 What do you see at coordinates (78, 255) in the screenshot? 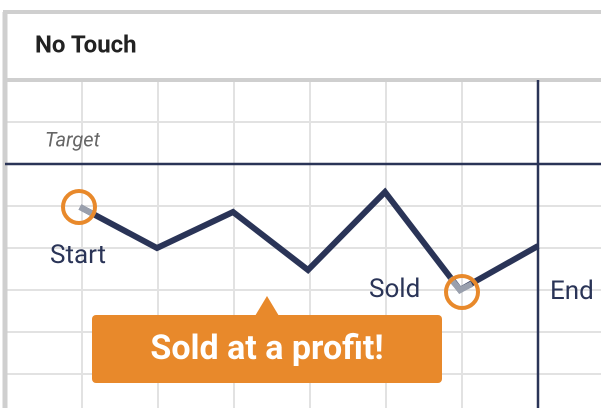
I see `start-label: Start` at bounding box center [78, 255].